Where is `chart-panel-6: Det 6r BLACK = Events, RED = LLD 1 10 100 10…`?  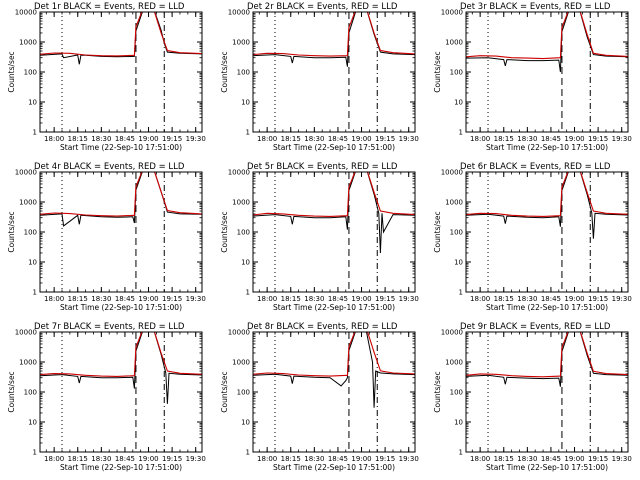
chart-panel-6: Det 6r BLACK = Events, RED = LLD 1 10 100 10… is located at coordinates (532, 237).